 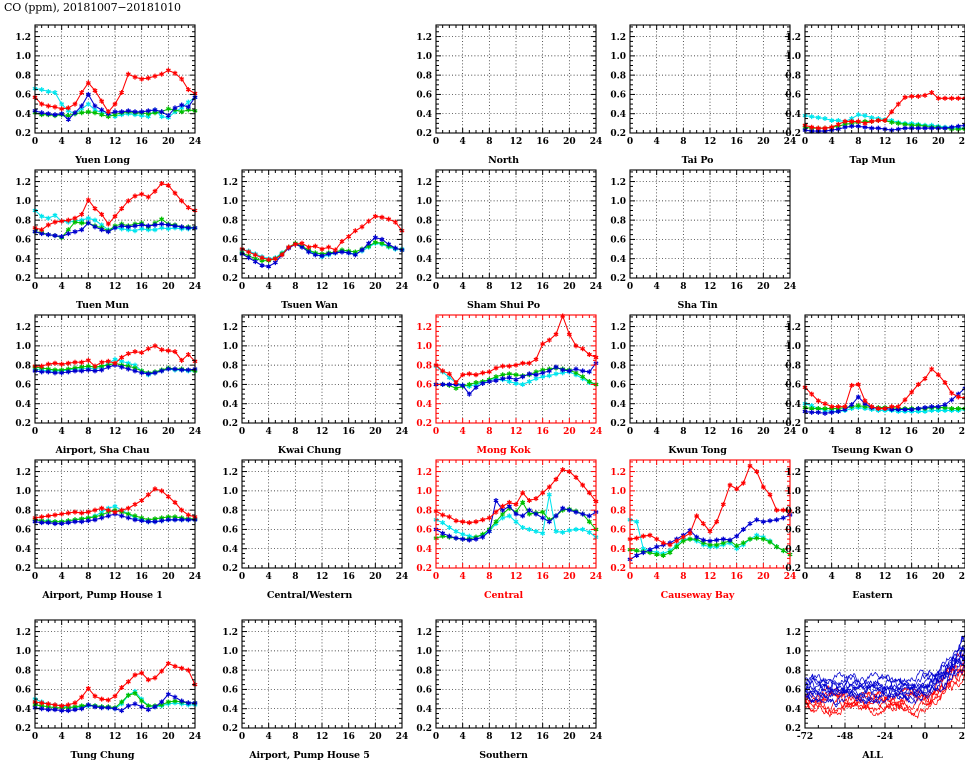 I want to click on panel-title-causeway-bay: Causeway Bay, so click(x=697, y=595).